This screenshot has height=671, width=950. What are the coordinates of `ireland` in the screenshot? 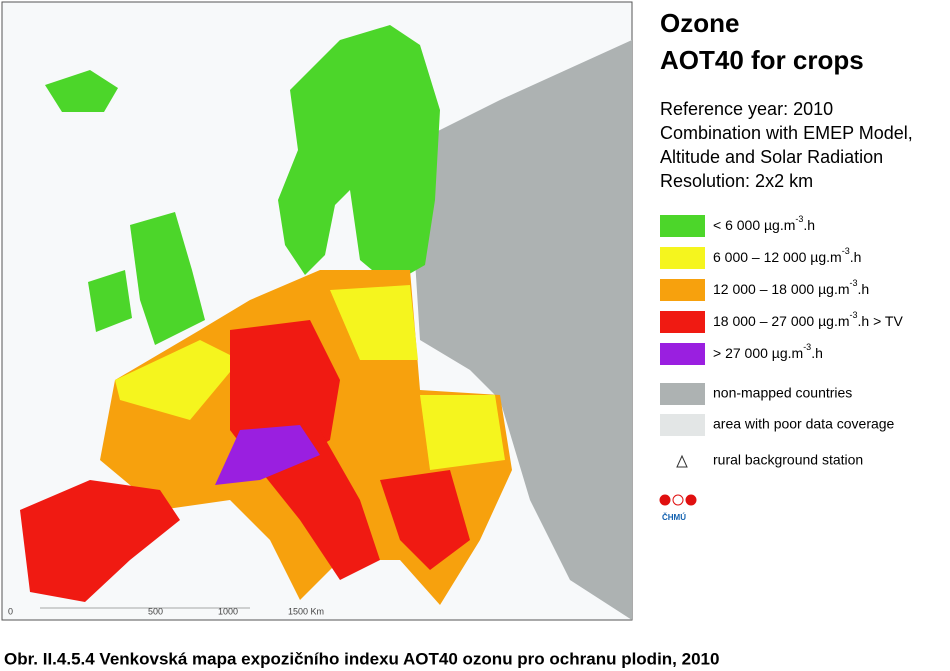 It's located at (110, 301).